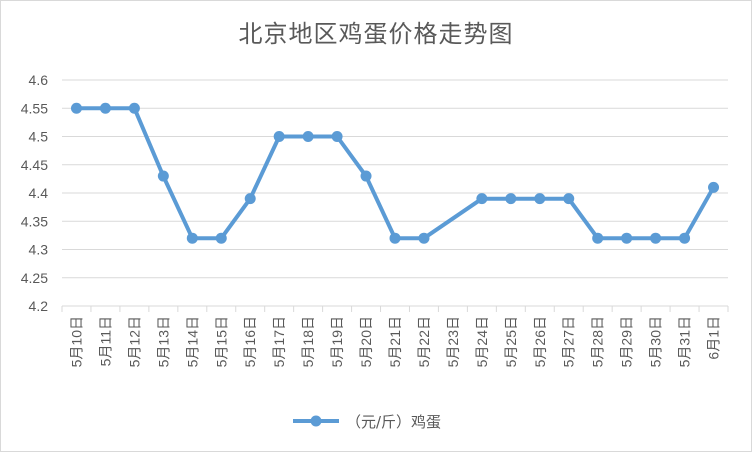 Image resolution: width=752 pixels, height=452 pixels. What do you see at coordinates (105, 341) in the screenshot?
I see `x-tick-label: 5月11日` at bounding box center [105, 341].